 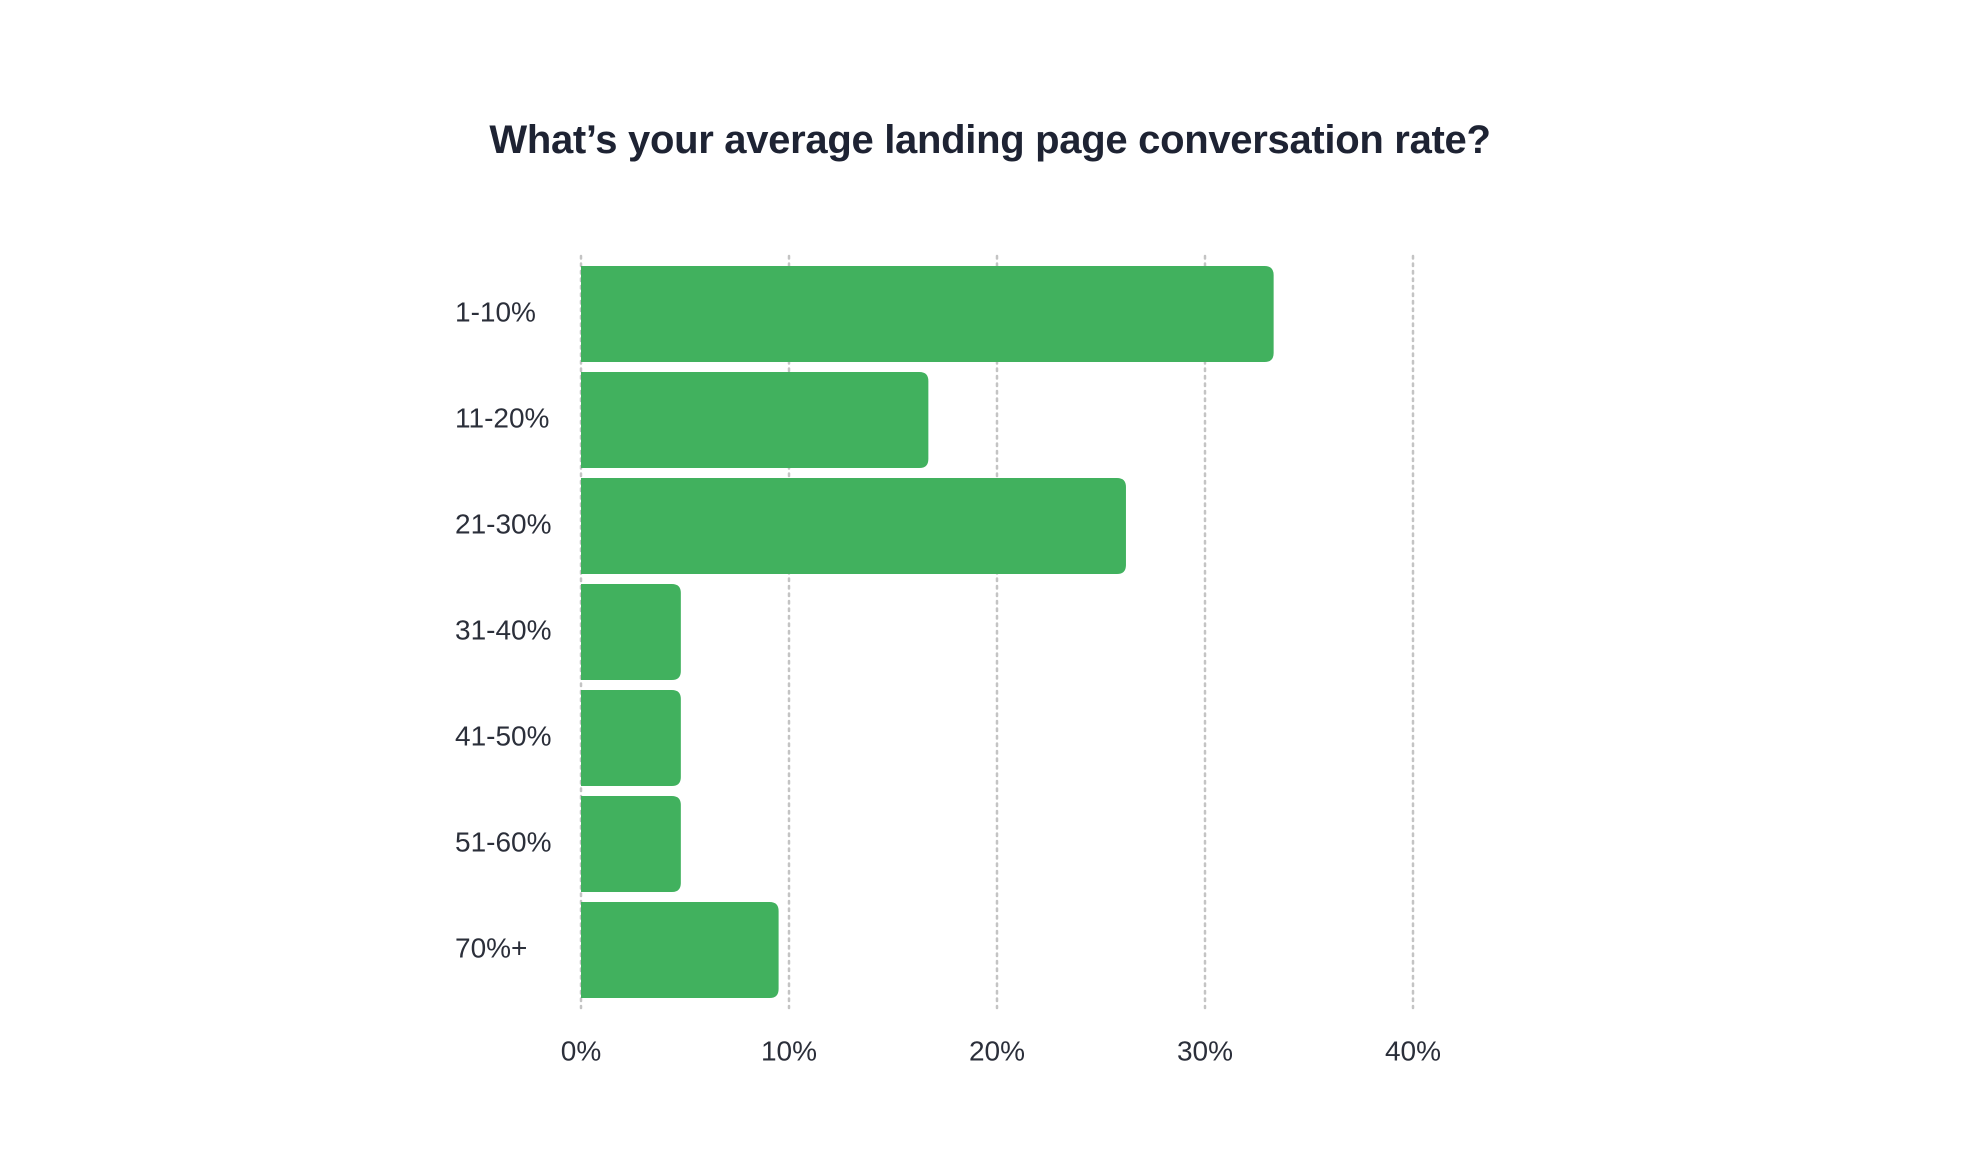 What do you see at coordinates (997, 1050) in the screenshot?
I see `x-tick-label: 20%` at bounding box center [997, 1050].